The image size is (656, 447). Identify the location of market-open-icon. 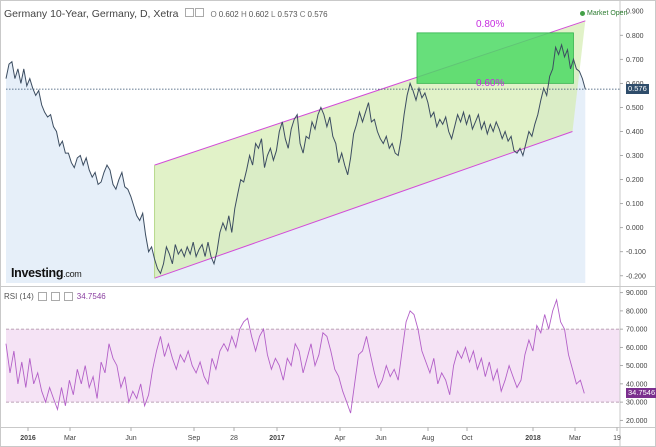
(582, 13).